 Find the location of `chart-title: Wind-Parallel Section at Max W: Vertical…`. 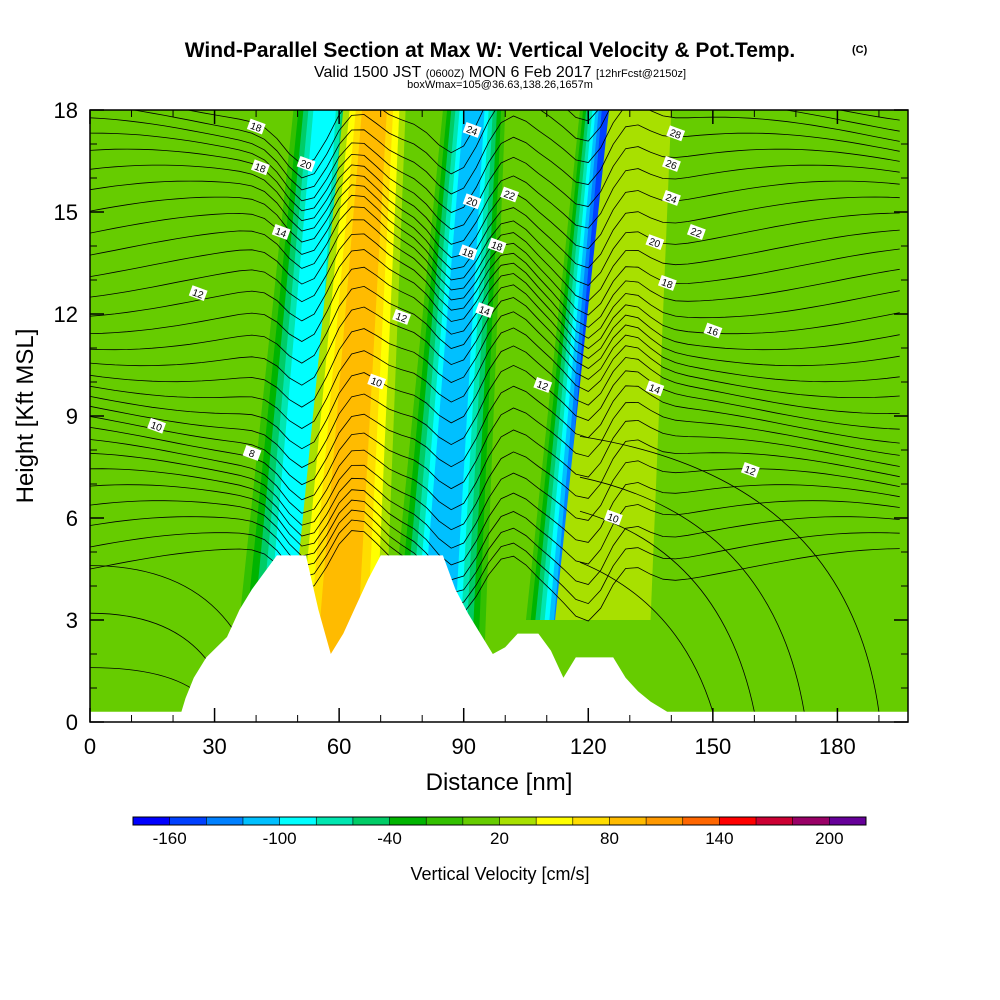

chart-title: Wind-Parallel Section at Max W: Vertical… is located at coordinates (490, 50).